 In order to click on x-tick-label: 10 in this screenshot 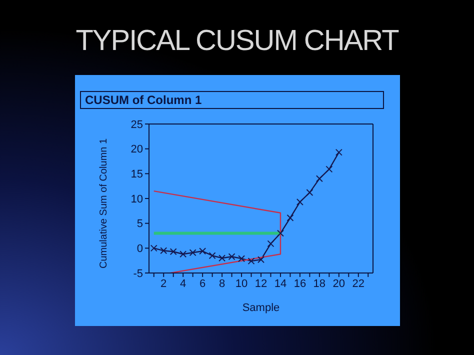, I will do `click(241, 284)`.